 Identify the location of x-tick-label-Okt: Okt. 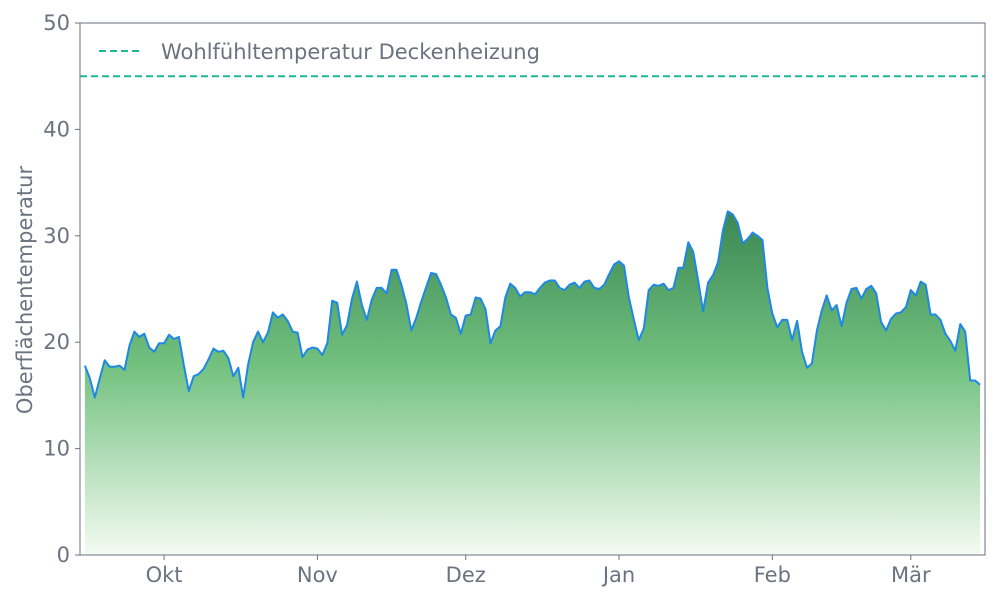
(164, 575).